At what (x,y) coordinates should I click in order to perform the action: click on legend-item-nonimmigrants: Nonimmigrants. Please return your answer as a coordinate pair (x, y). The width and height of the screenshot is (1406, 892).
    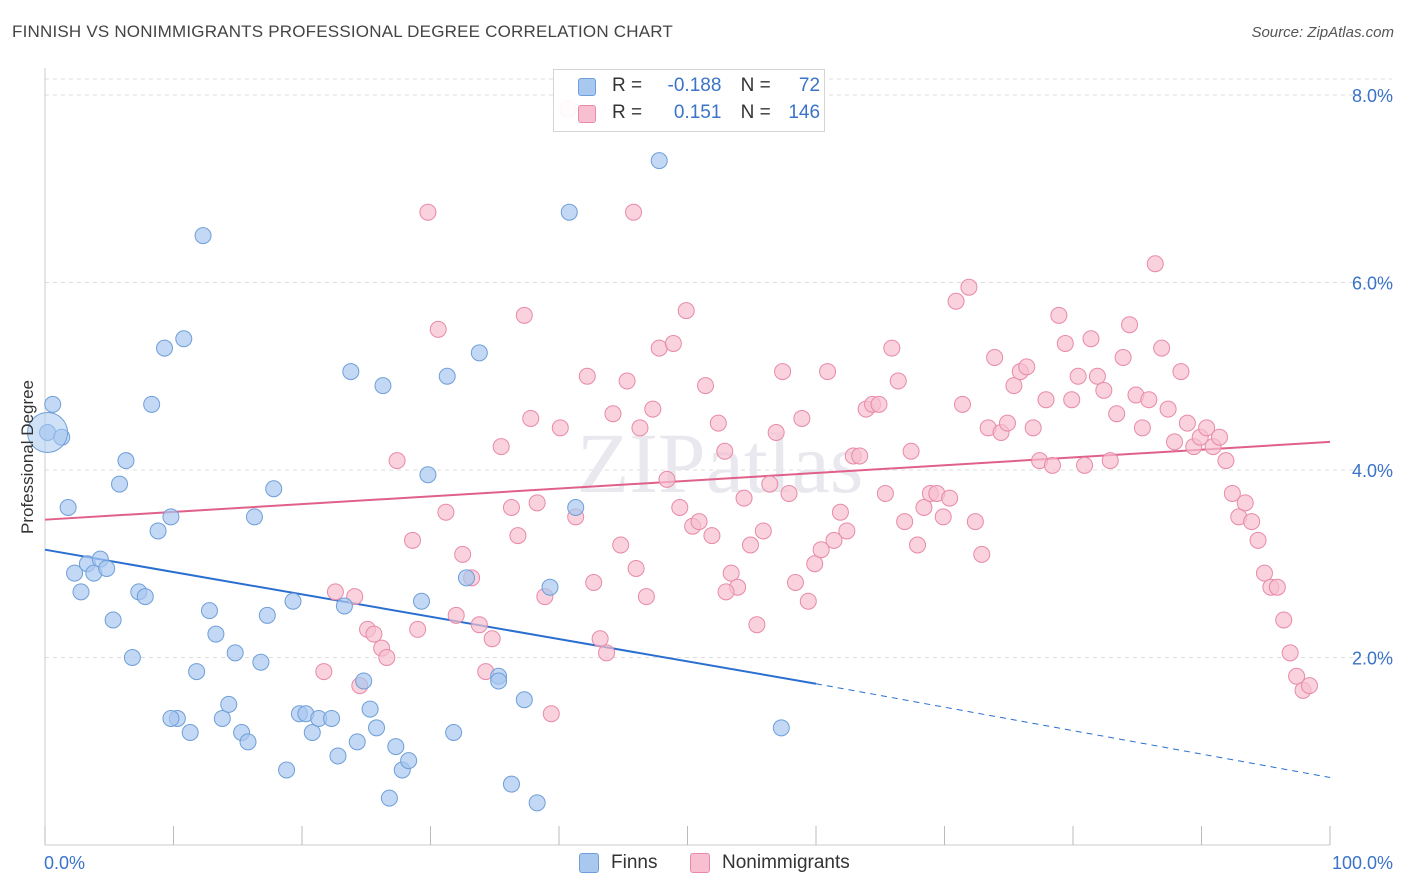
    Looking at the image, I should click on (770, 863).